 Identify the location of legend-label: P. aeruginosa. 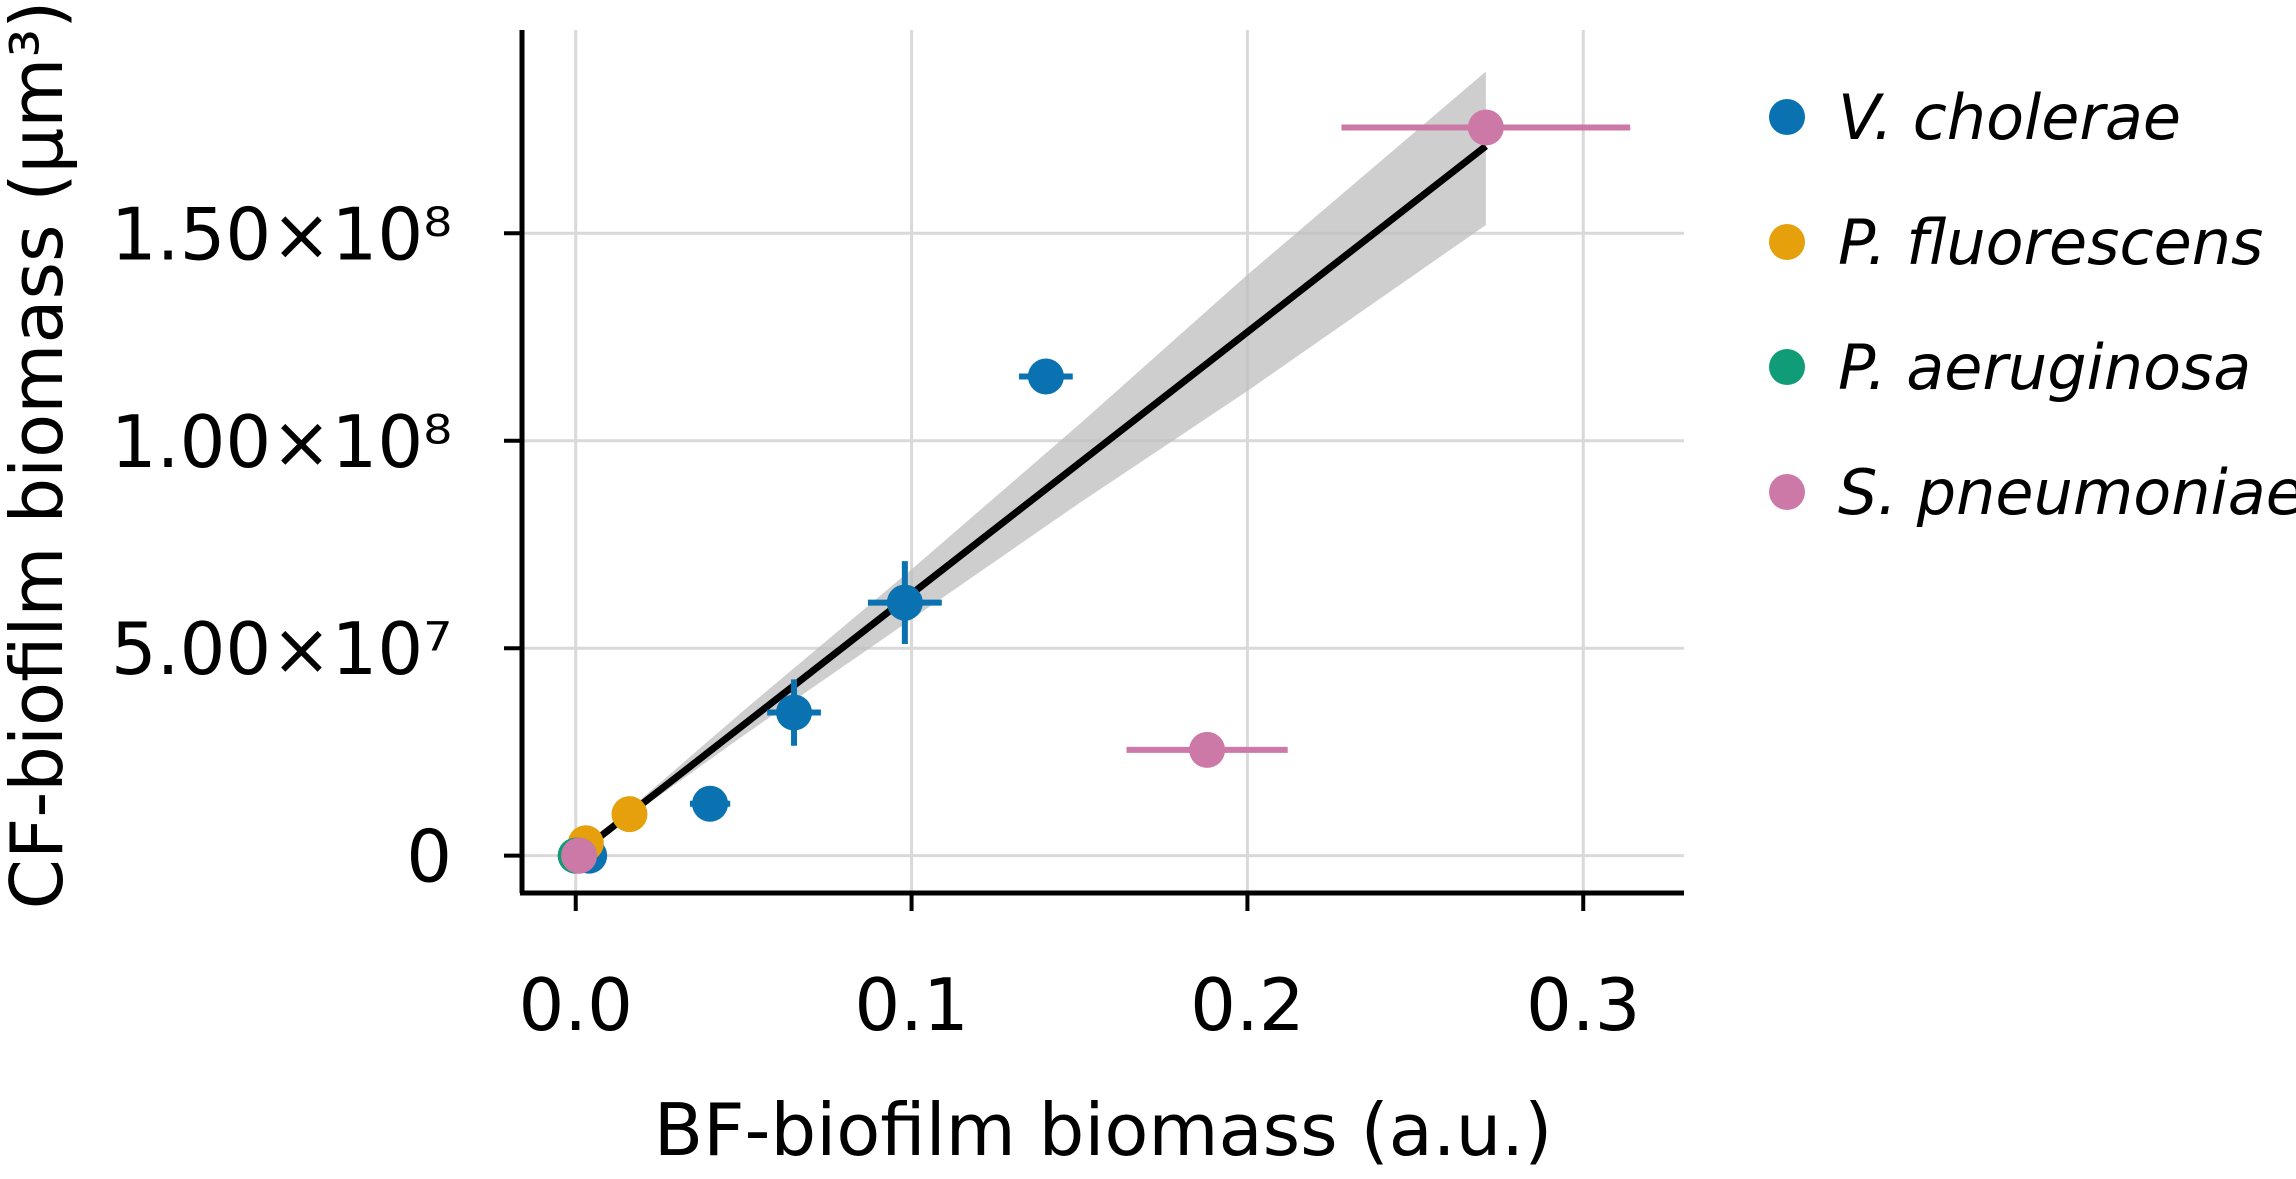
(2044, 367).